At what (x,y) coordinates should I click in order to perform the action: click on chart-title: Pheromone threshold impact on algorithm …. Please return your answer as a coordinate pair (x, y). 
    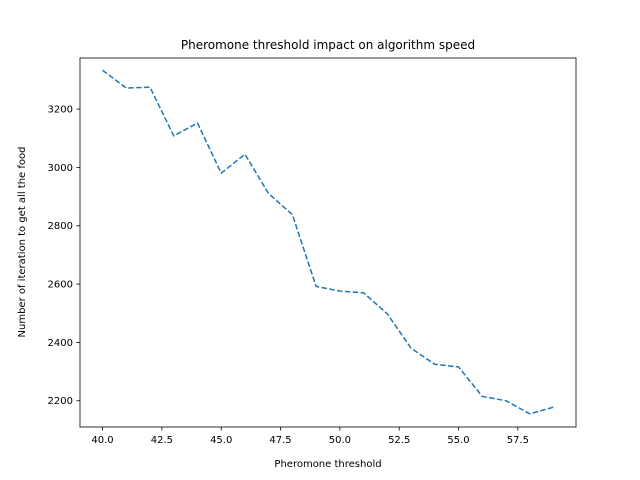
    Looking at the image, I should click on (328, 45).